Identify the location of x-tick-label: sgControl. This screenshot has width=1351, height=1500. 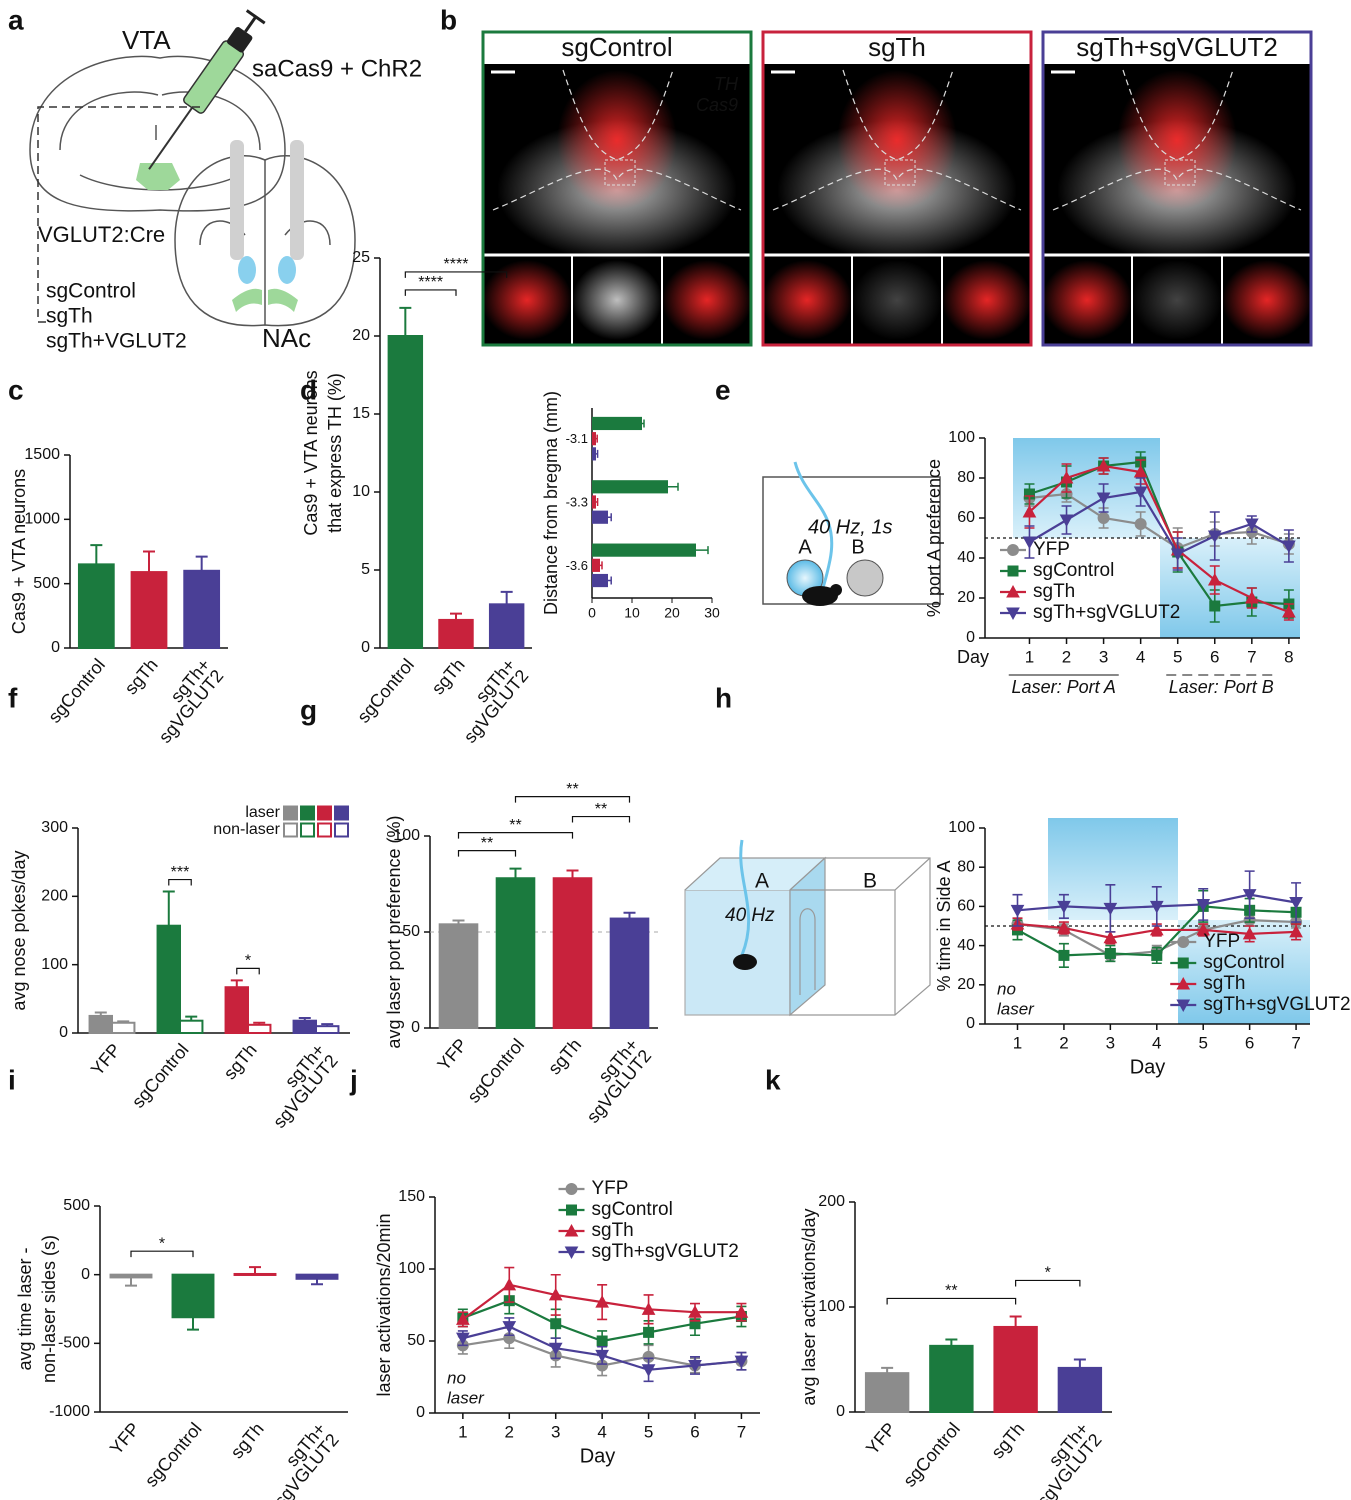
(931, 1455).